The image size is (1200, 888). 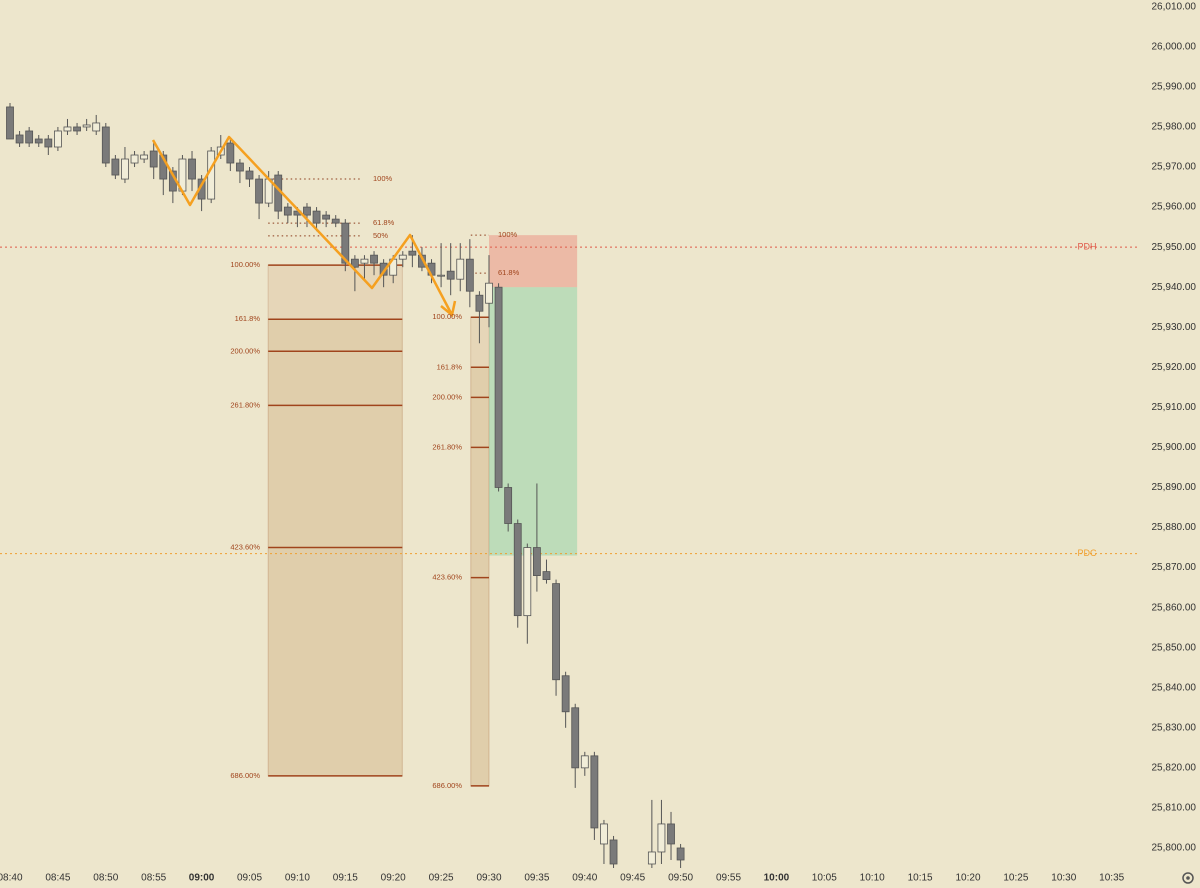 I want to click on y-tick-label: 25,880.00, so click(x=1174, y=527).